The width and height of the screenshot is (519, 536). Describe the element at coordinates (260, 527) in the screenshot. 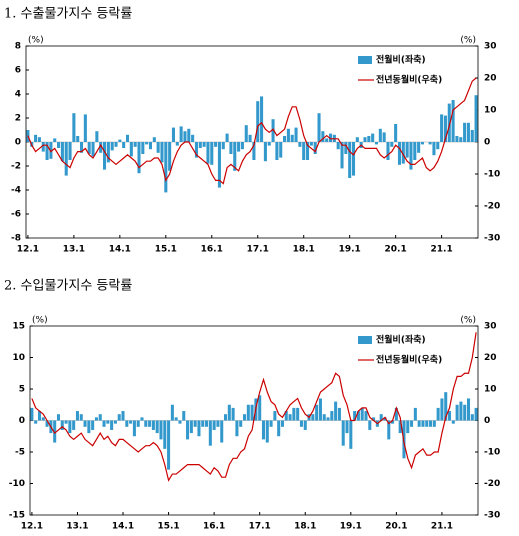

I see `x-tick-label: 17.1` at that location.